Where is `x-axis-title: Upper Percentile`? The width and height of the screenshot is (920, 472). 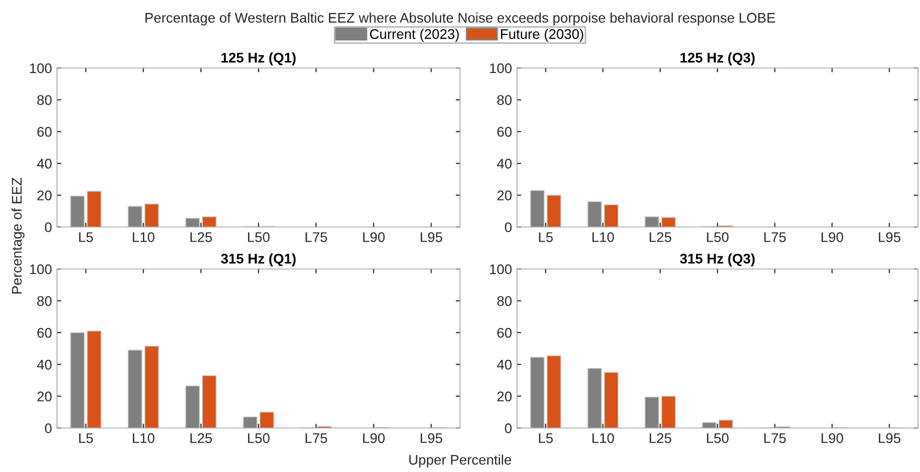
x-axis-title: Upper Percentile is located at coordinates (460, 461).